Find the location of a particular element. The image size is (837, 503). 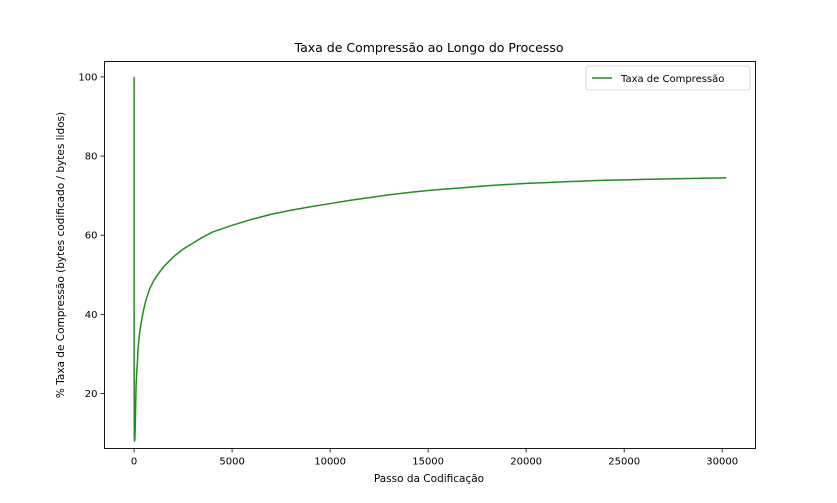

legend-label: Taxa de Compressão is located at coordinates (672, 79).